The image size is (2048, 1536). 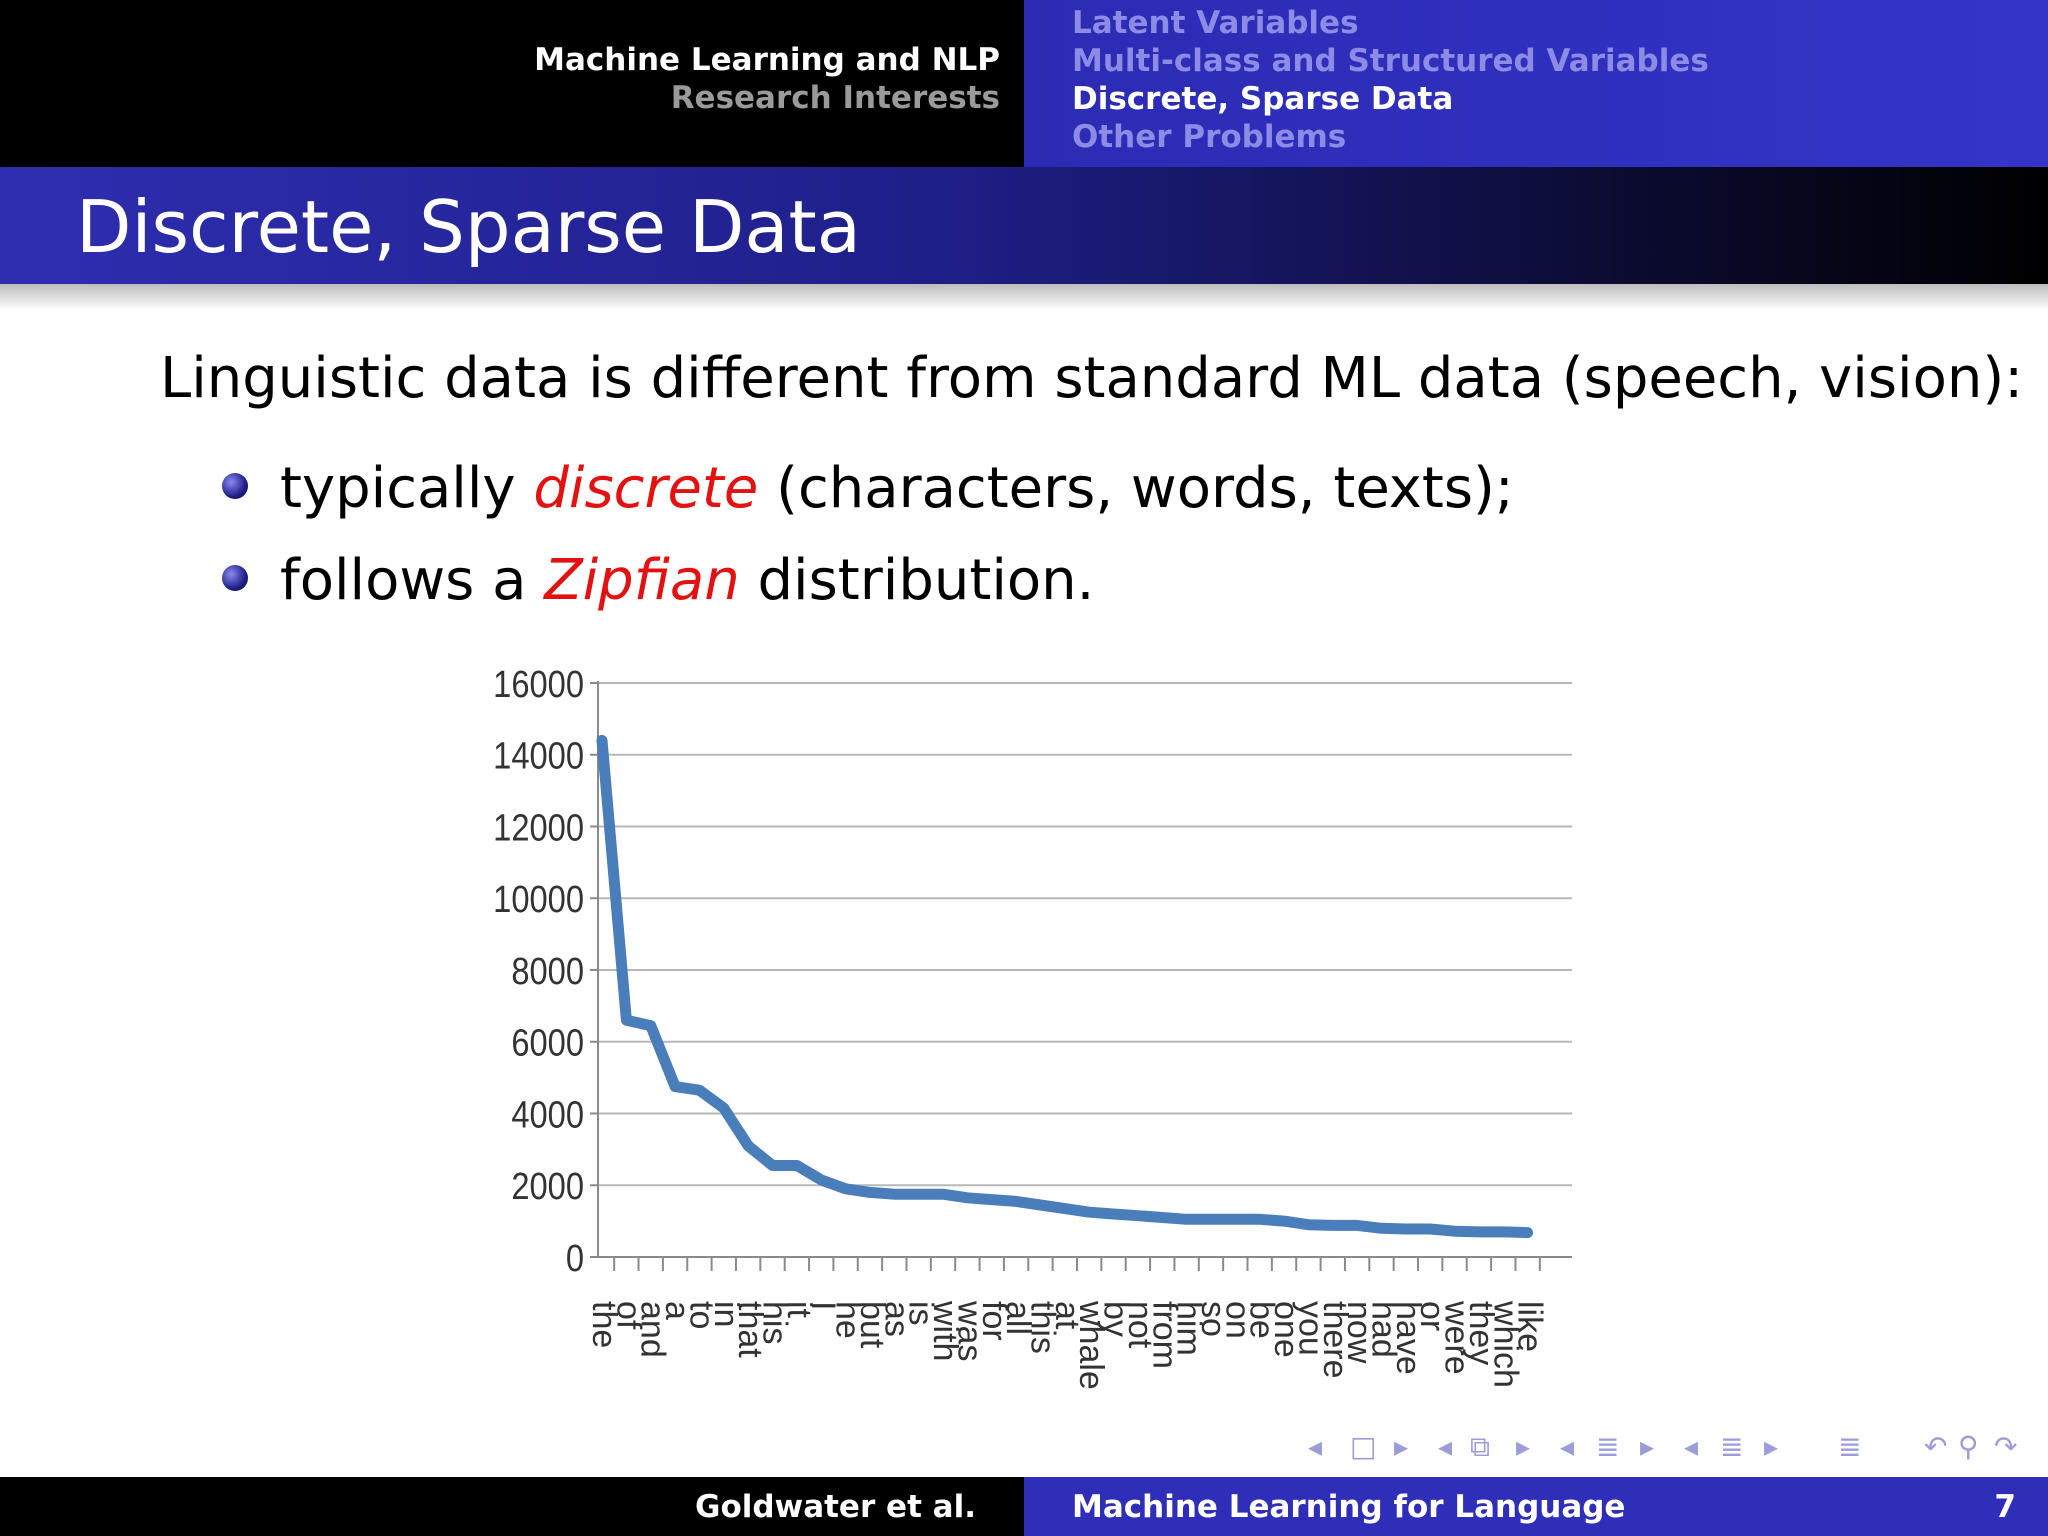 I want to click on x-tick-label: that, so click(x=750, y=1329).